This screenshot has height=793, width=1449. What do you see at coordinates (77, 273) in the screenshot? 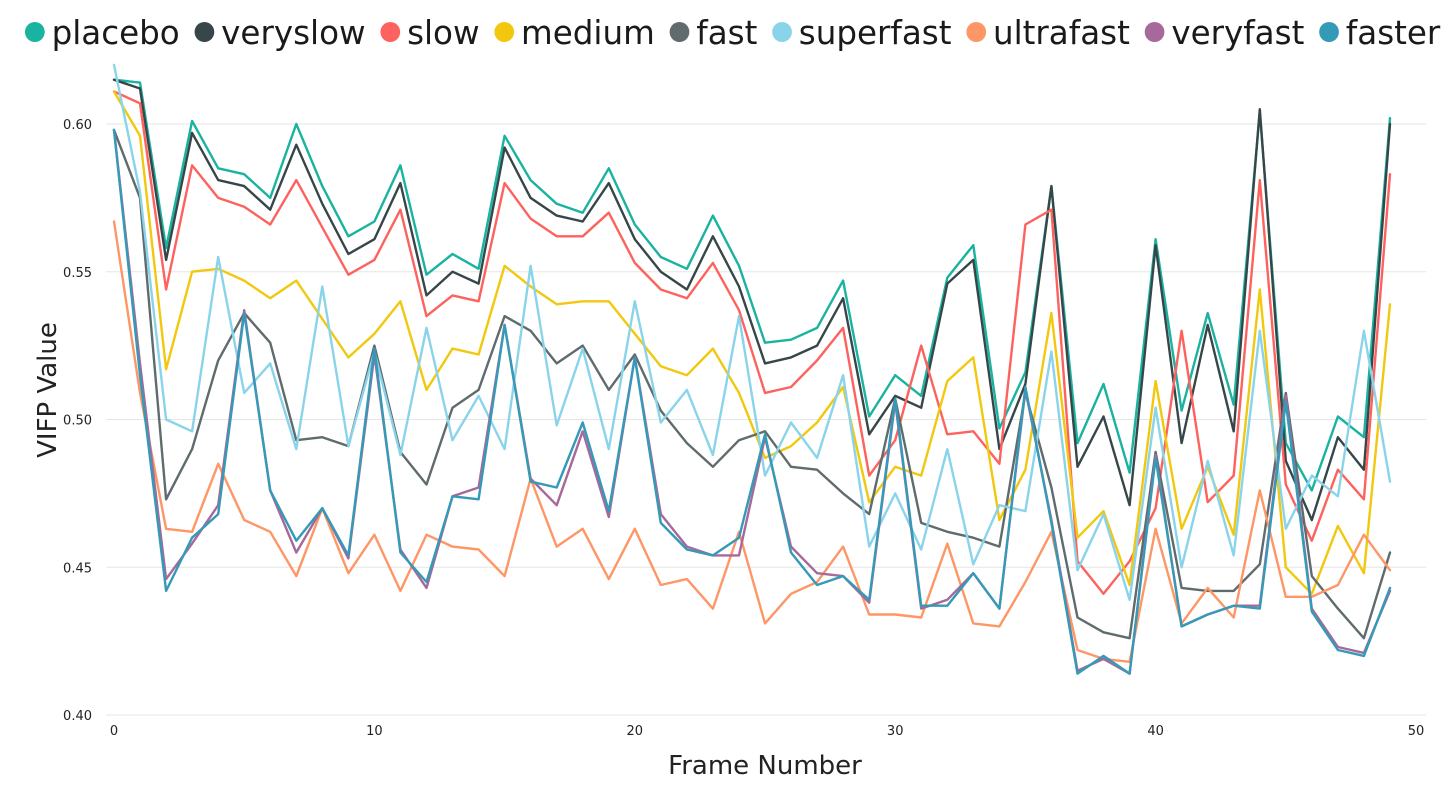
I see `y-tick-label: 0.55` at bounding box center [77, 273].